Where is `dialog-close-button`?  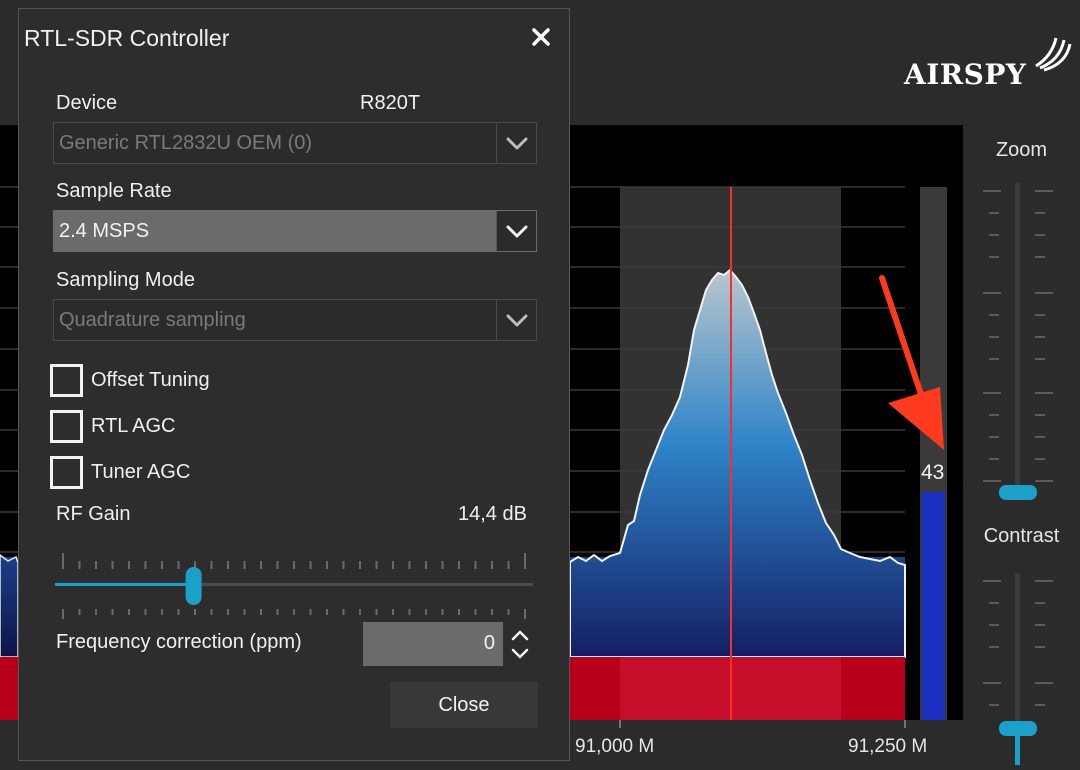 dialog-close-button is located at coordinates (541, 37).